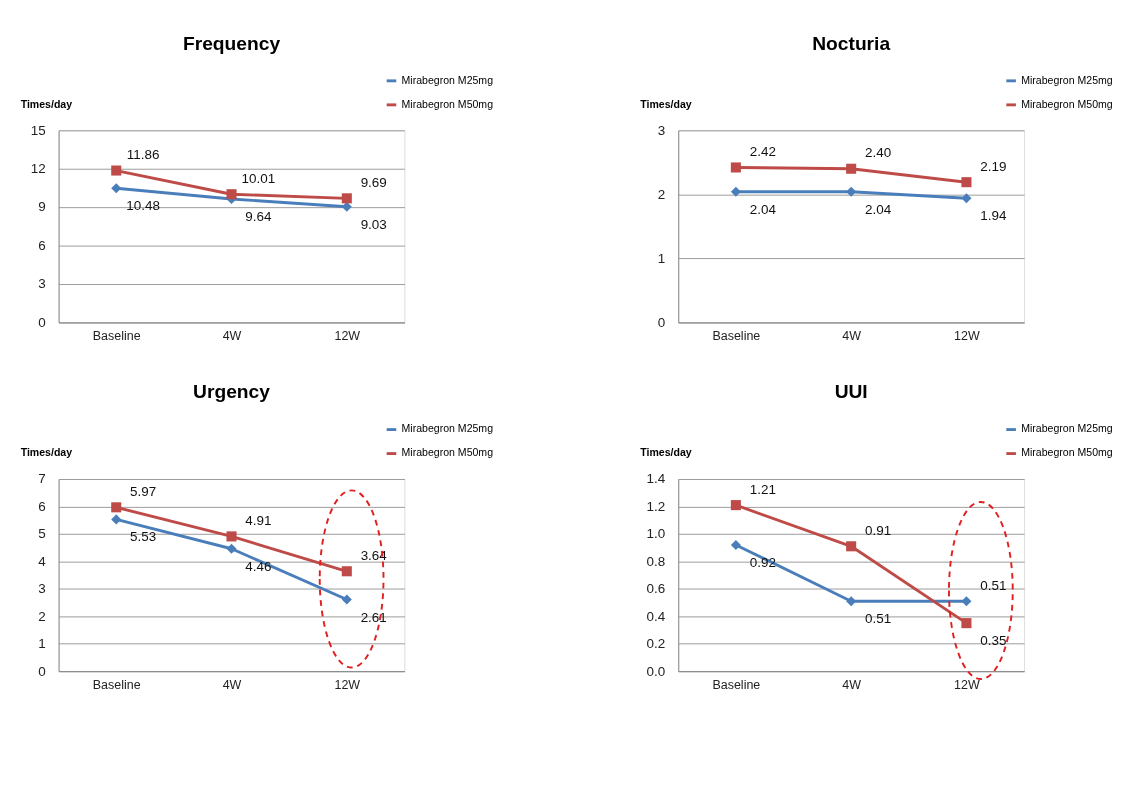  What do you see at coordinates (373, 617) in the screenshot?
I see `data-label: 2.61` at bounding box center [373, 617].